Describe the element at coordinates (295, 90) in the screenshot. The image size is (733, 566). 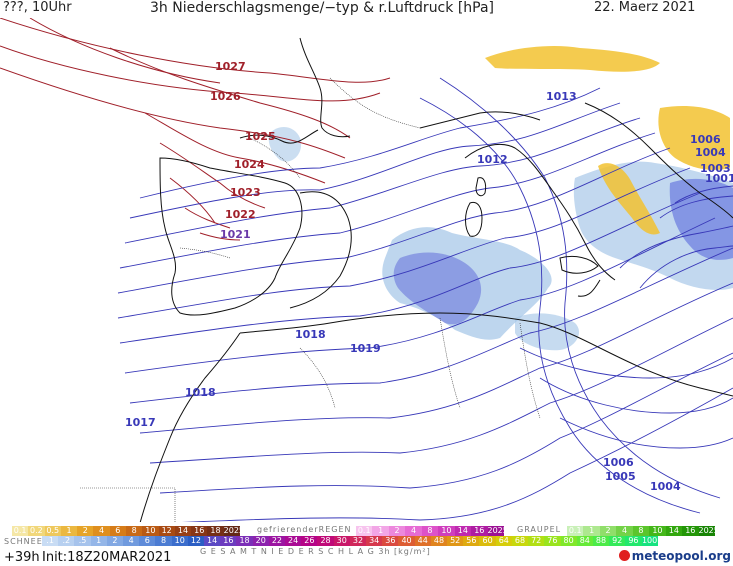
I see `coast-france-britain` at that location.